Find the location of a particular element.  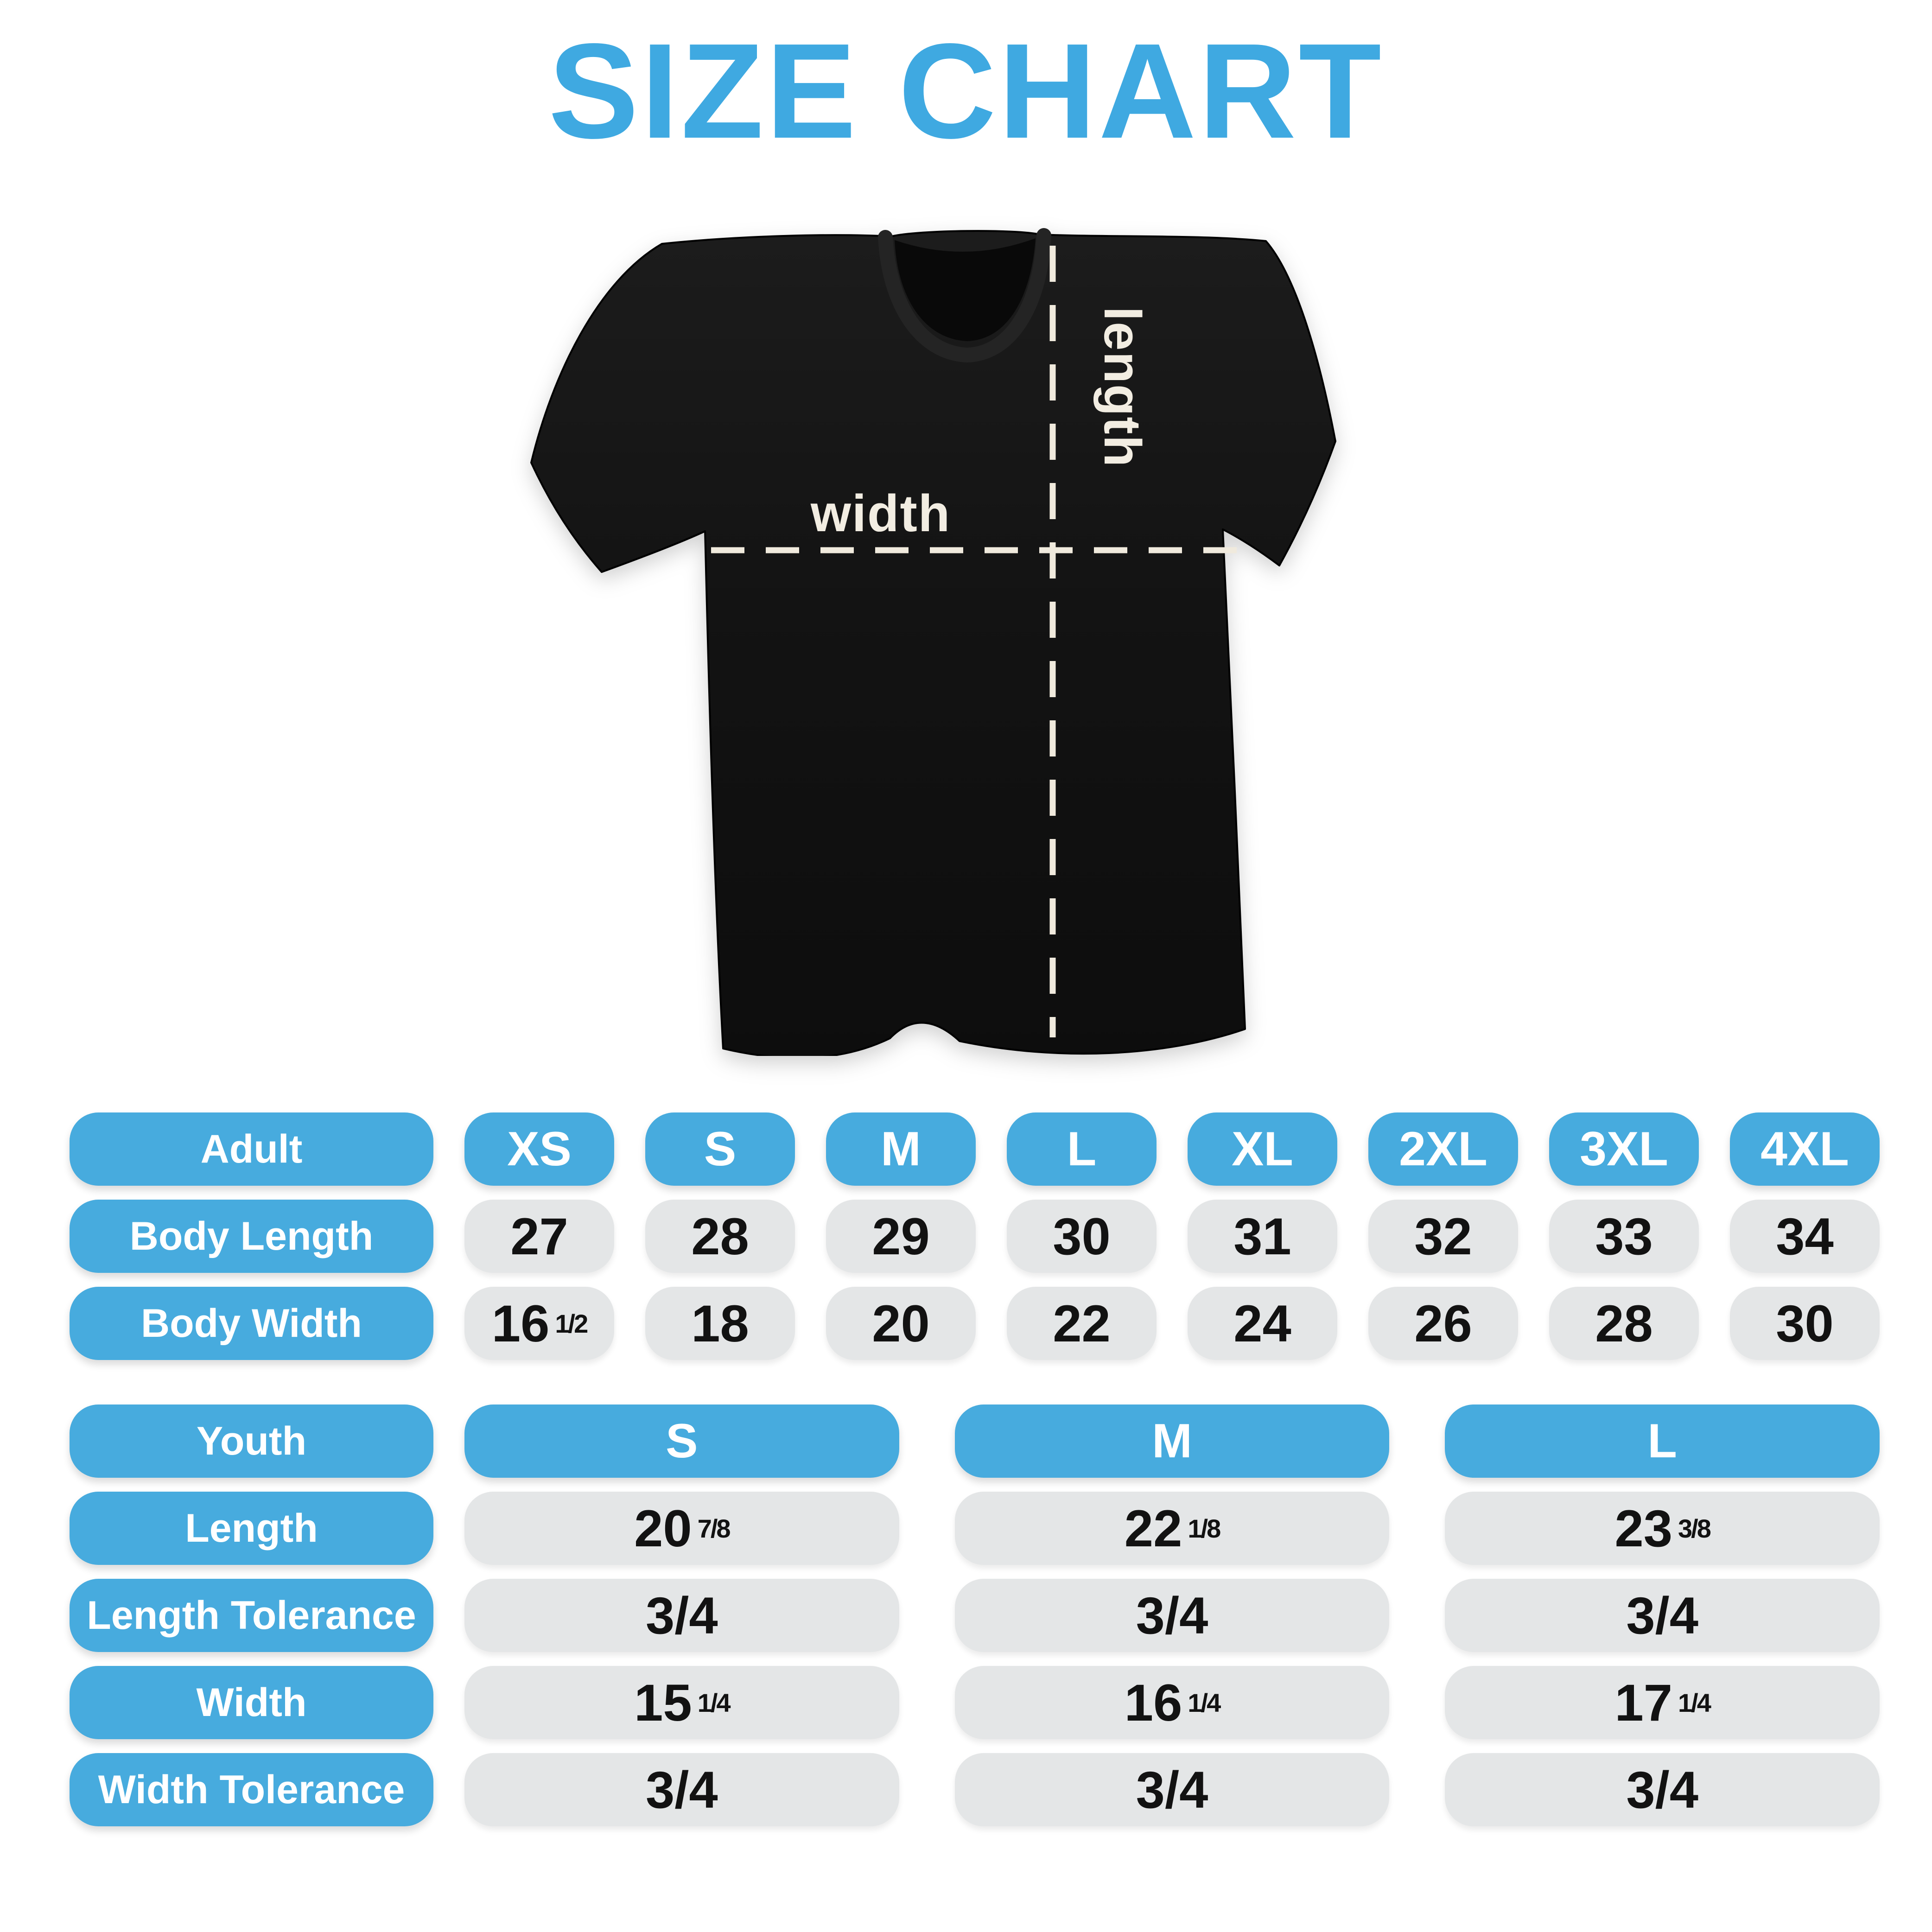

size-cell: 17 1/4 is located at coordinates (1662, 1702).